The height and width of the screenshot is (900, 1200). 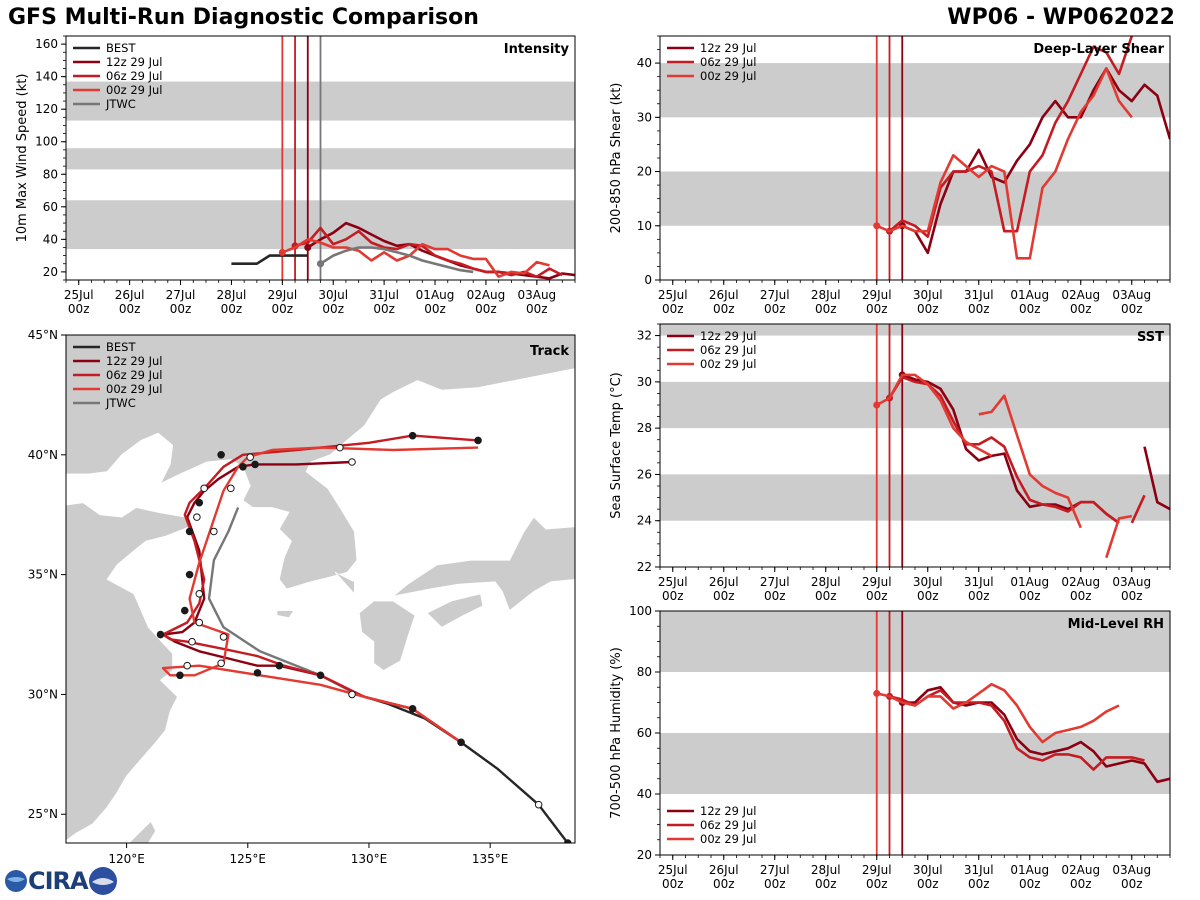 I want to click on land-asia-north, so click(x=320, y=462).